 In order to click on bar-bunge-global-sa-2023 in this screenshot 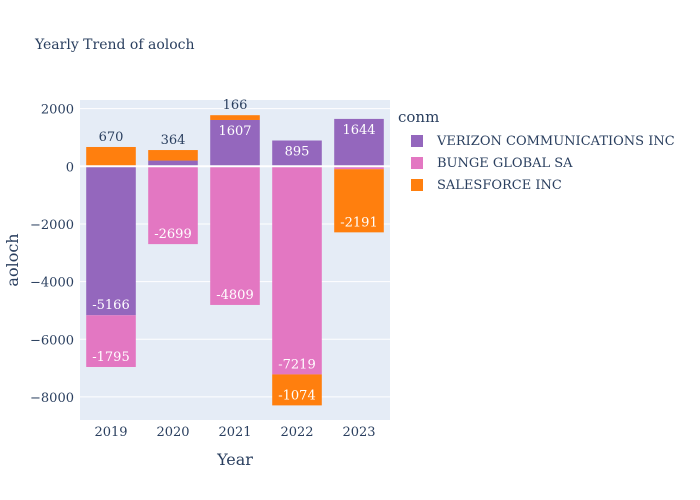, I will do `click(359, 168)`.